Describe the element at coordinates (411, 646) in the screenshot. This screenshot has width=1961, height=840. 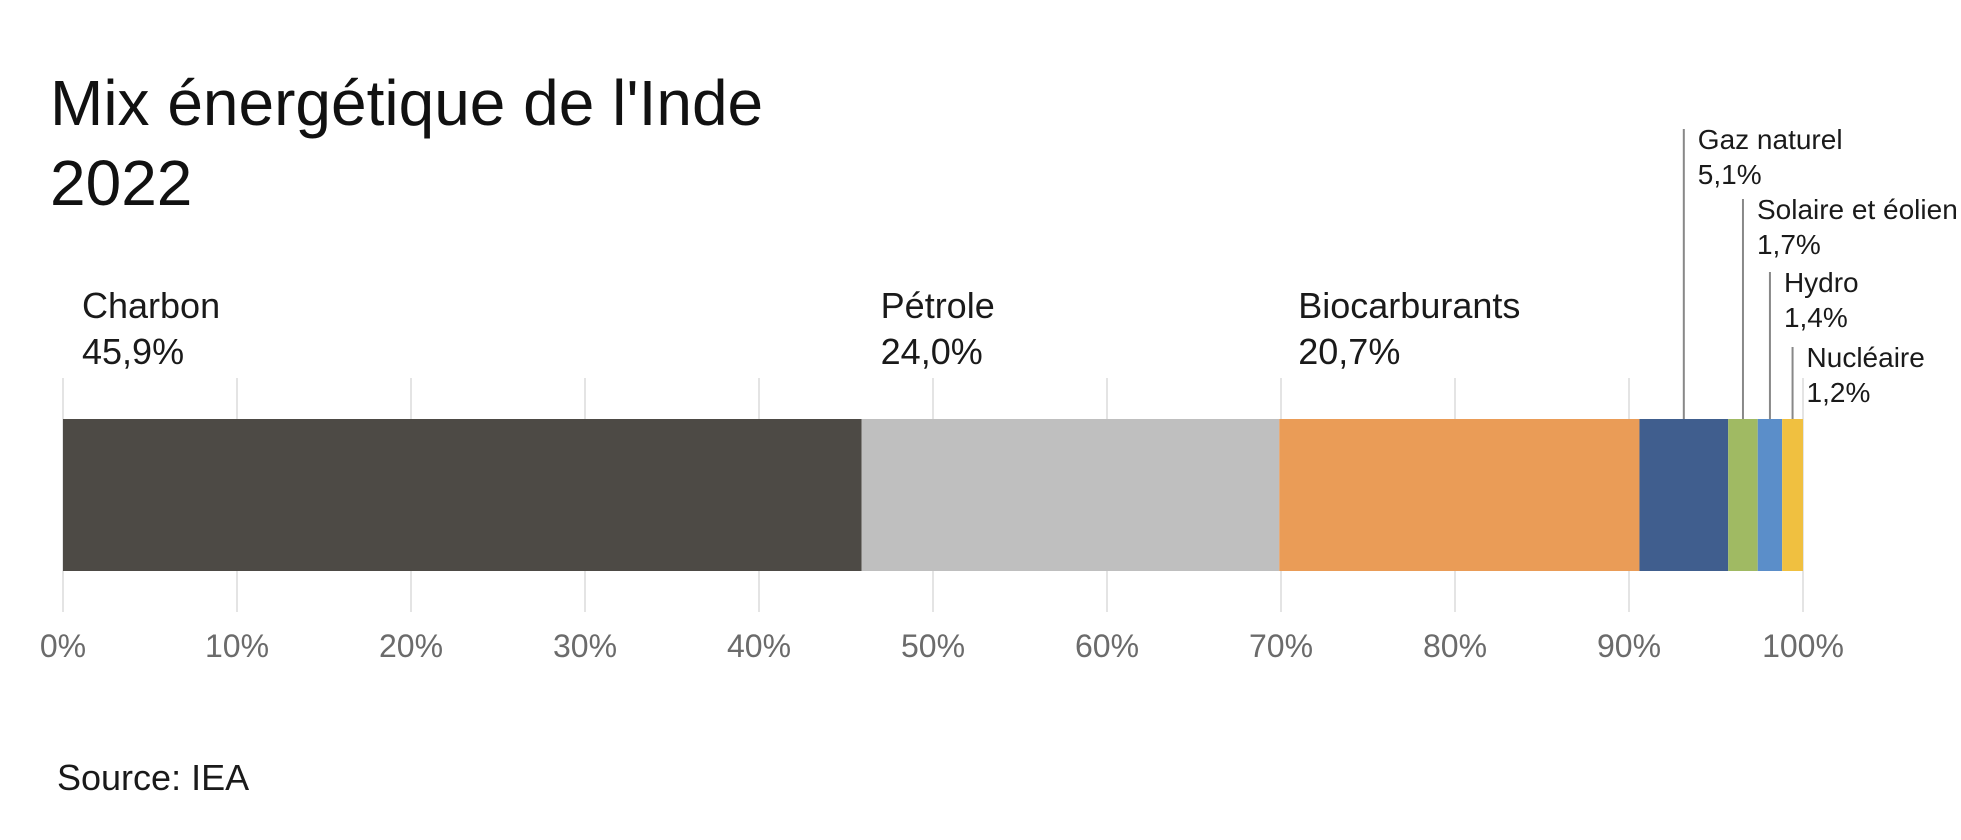
I see `x-tick-label: 20%` at that location.